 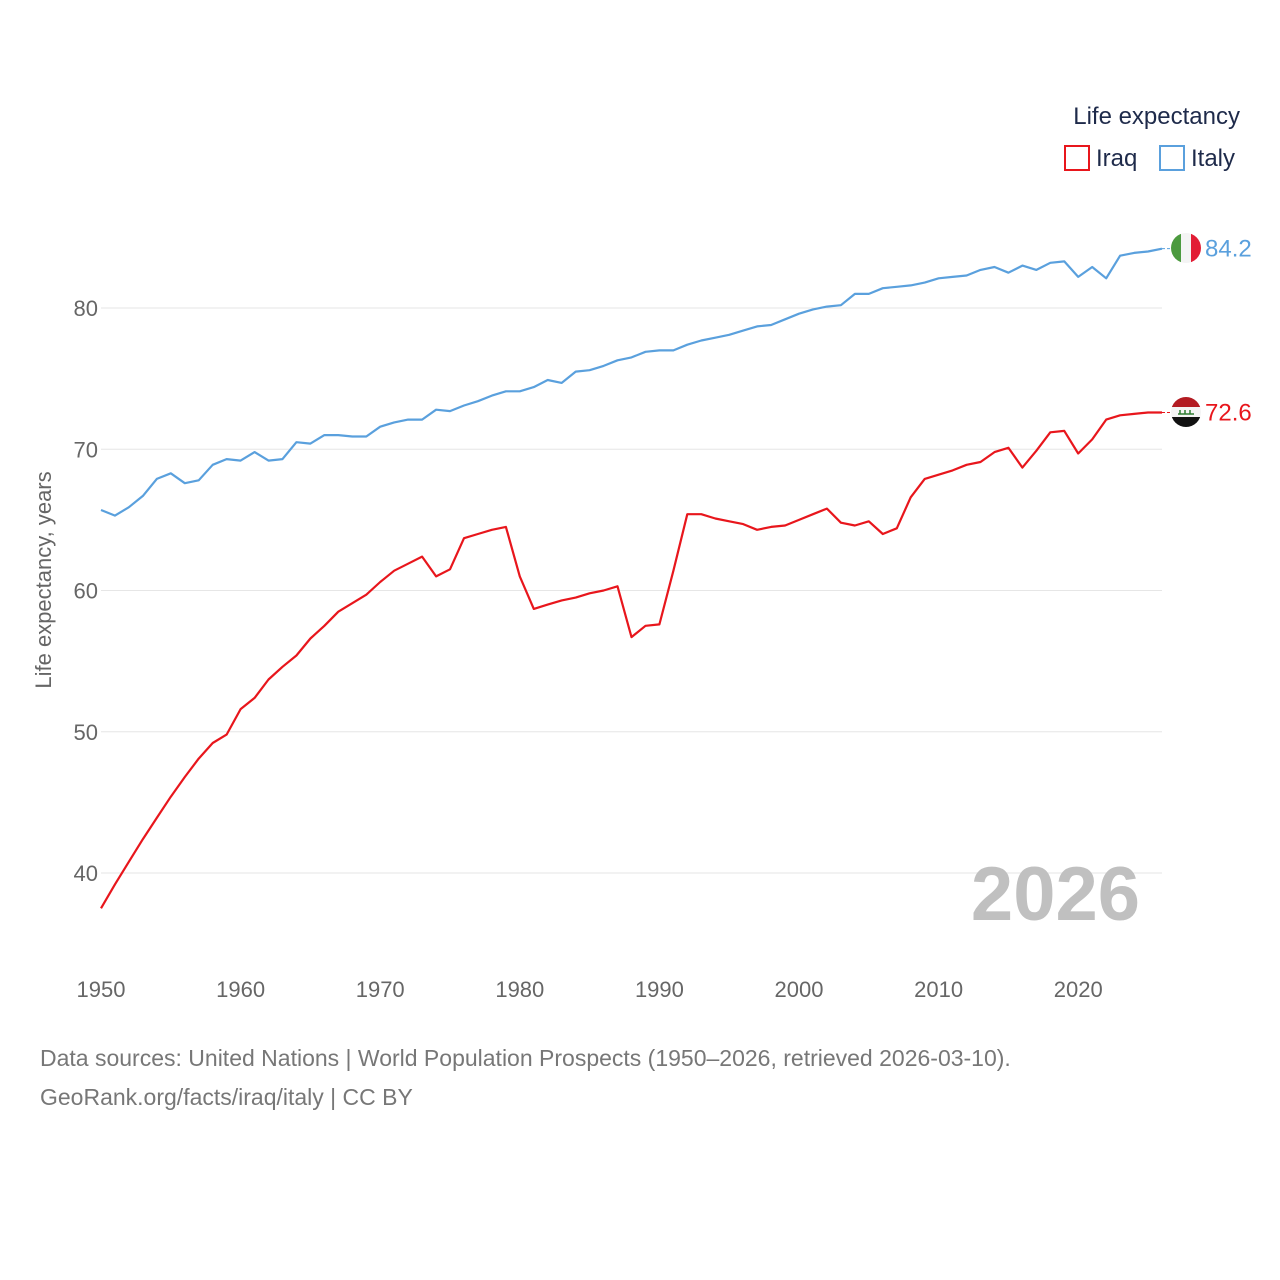 I want to click on x-axis: 1950 1960 1970 1980 1990 2000 2010 2020, so click(x=590, y=989).